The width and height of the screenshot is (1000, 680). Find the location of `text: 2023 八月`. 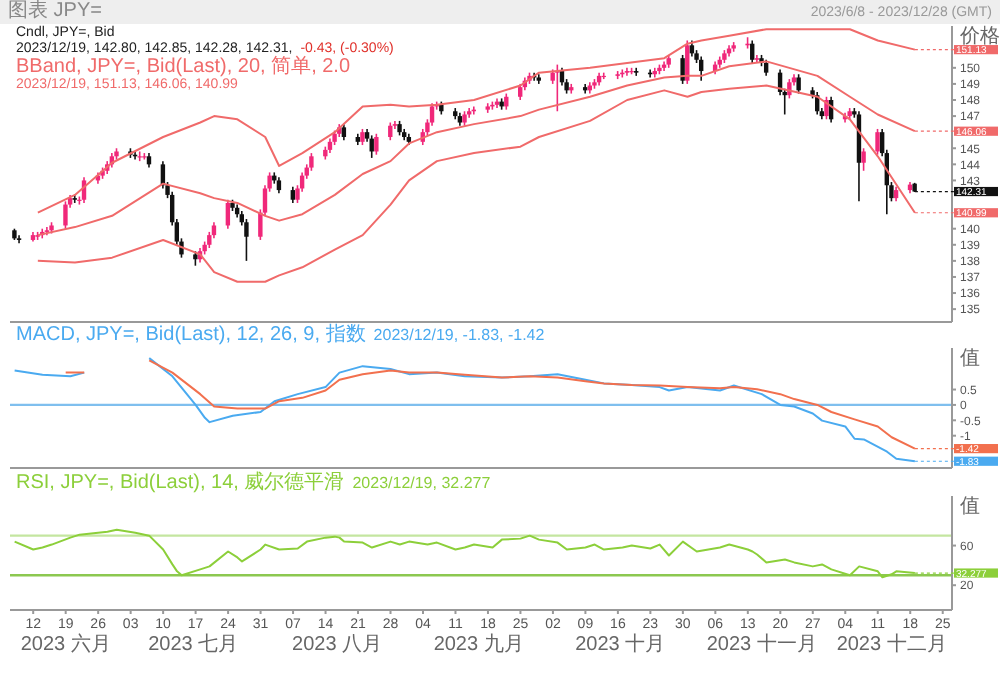

text: 2023 八月 is located at coordinates (337, 646).